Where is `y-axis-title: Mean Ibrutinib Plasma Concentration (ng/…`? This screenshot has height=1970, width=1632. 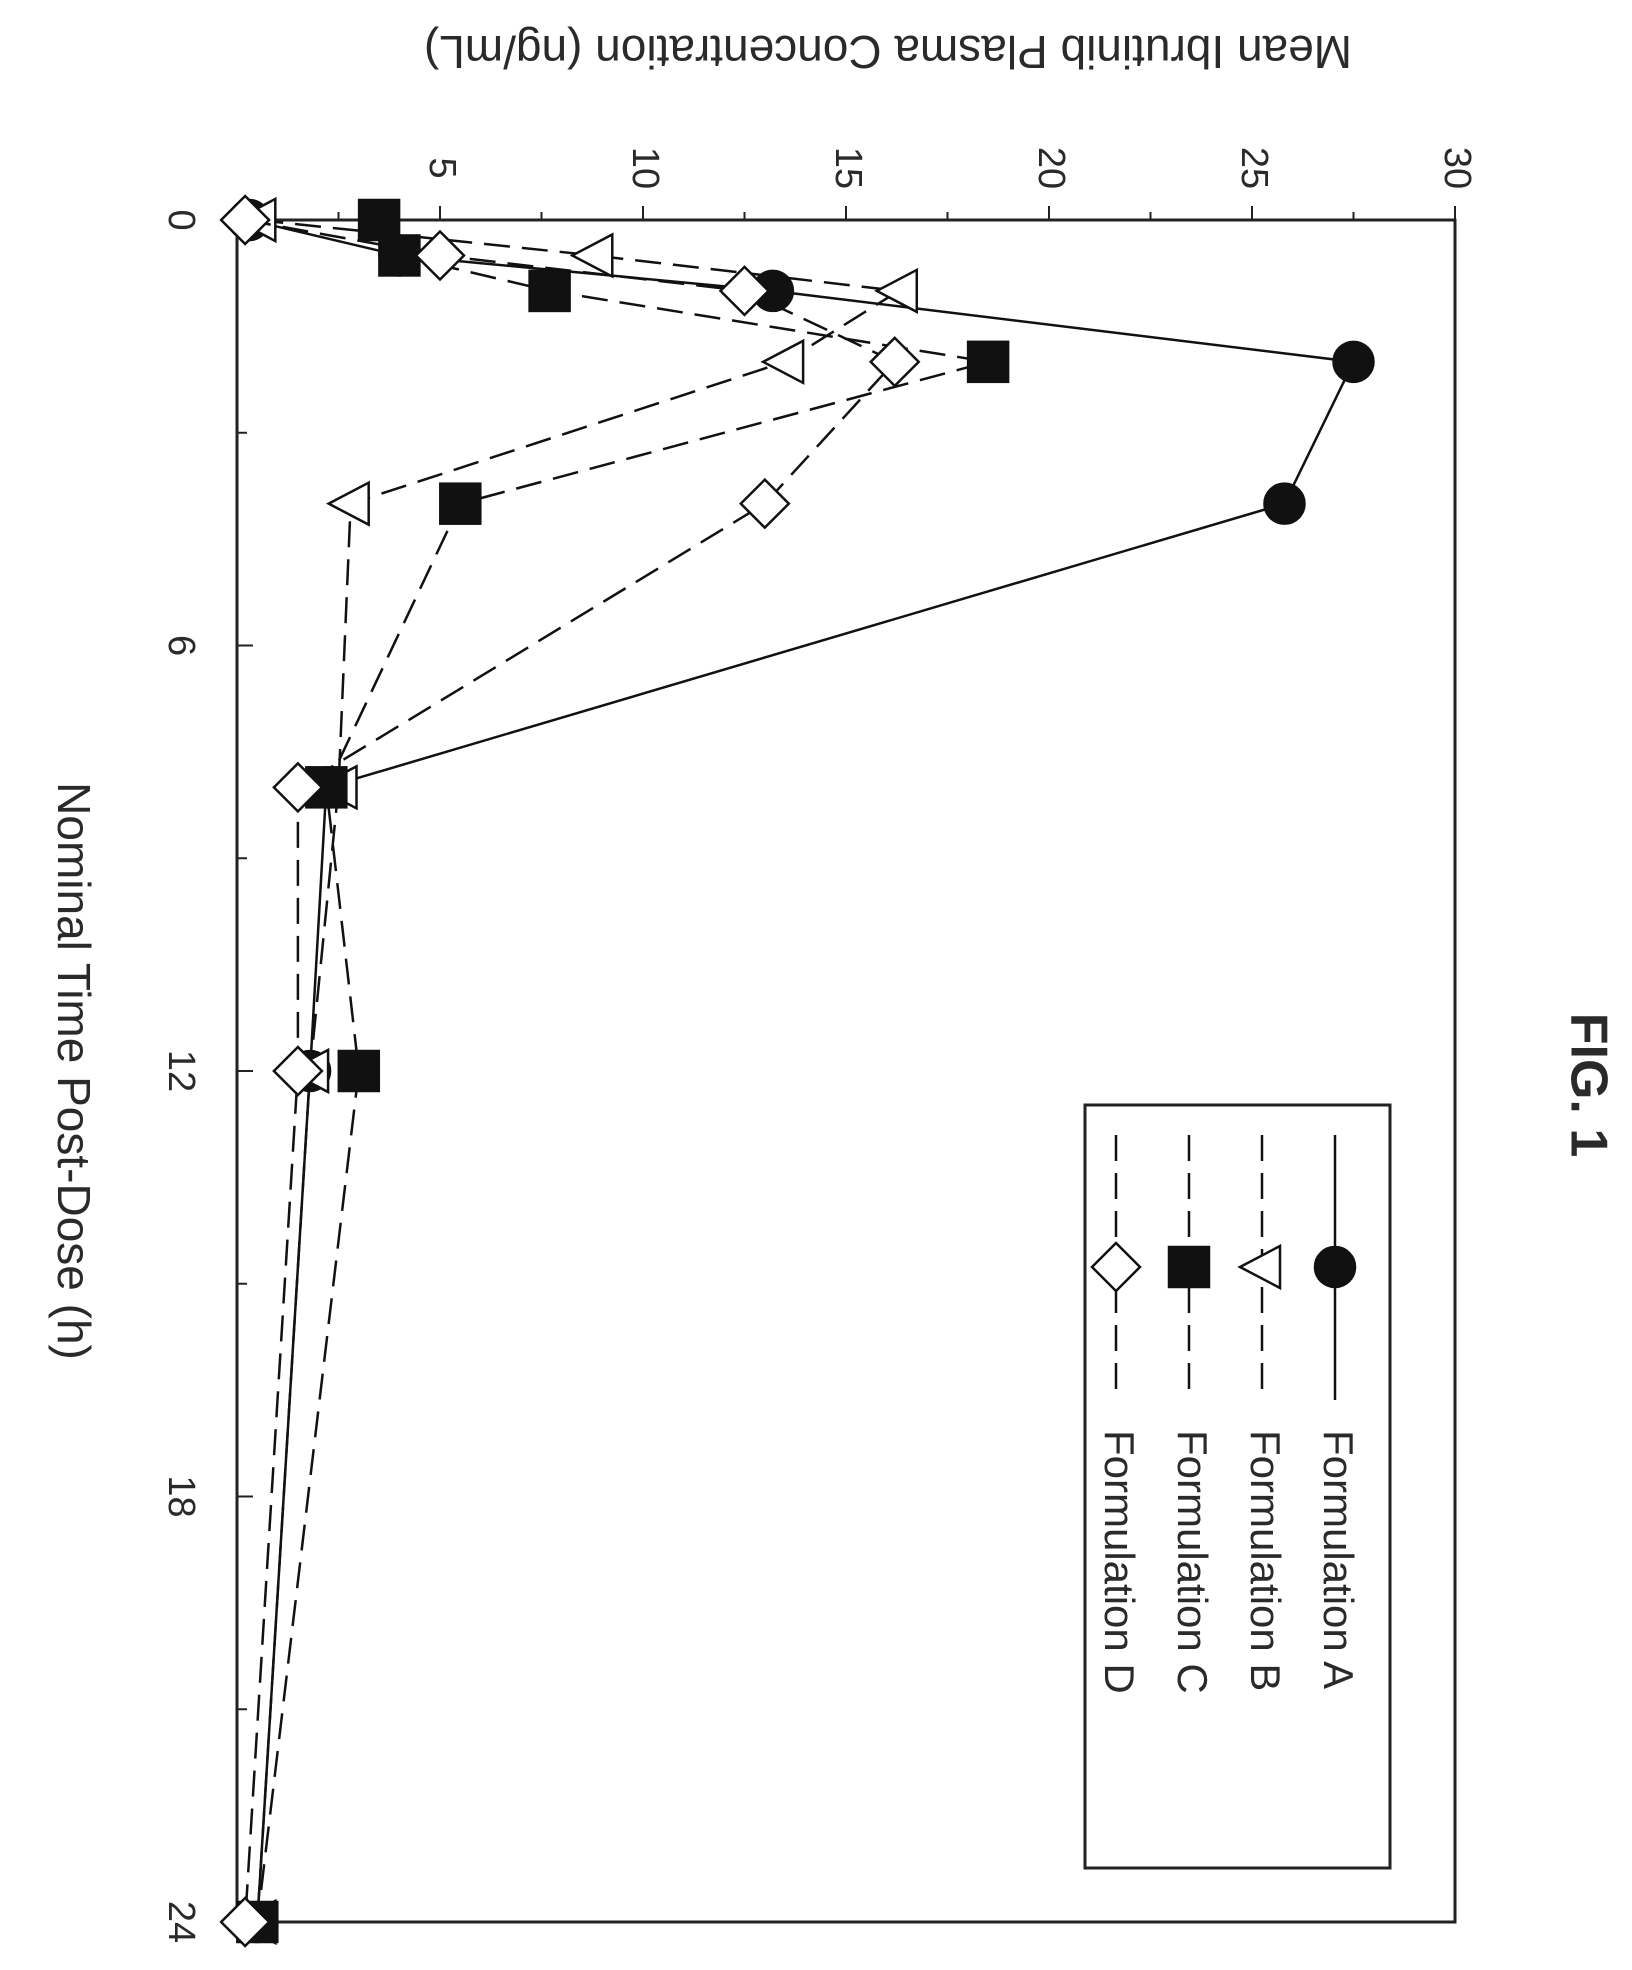 y-axis-title: Mean Ibrutinib Plasma Concentration (ng/… is located at coordinates (888, 52).